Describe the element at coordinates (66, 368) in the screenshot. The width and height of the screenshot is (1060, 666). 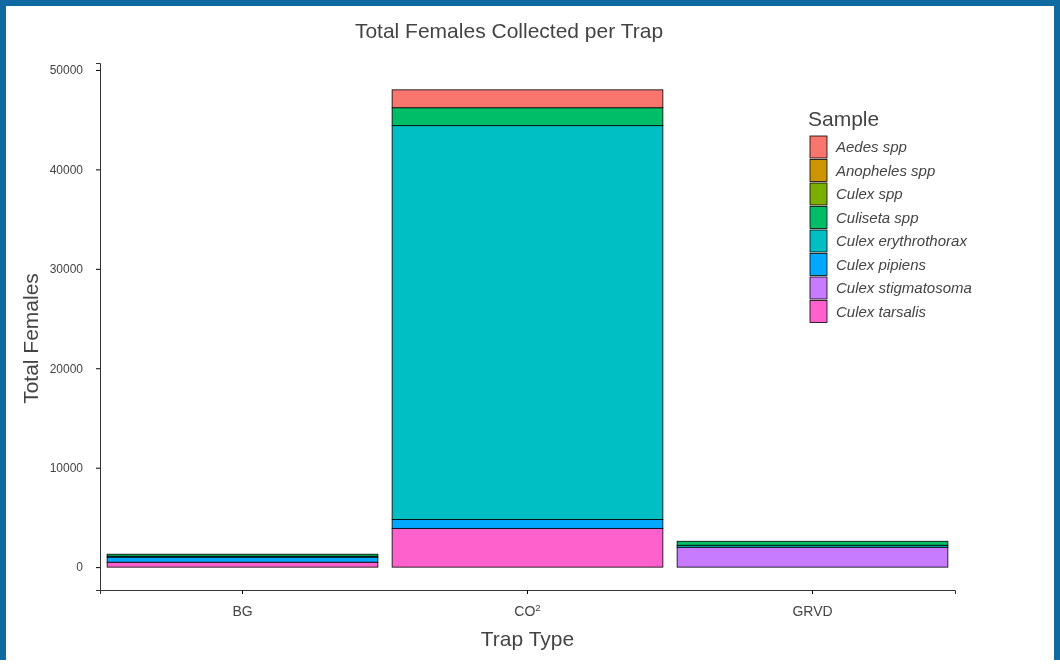
I see `y-tick-label: 20000` at that location.